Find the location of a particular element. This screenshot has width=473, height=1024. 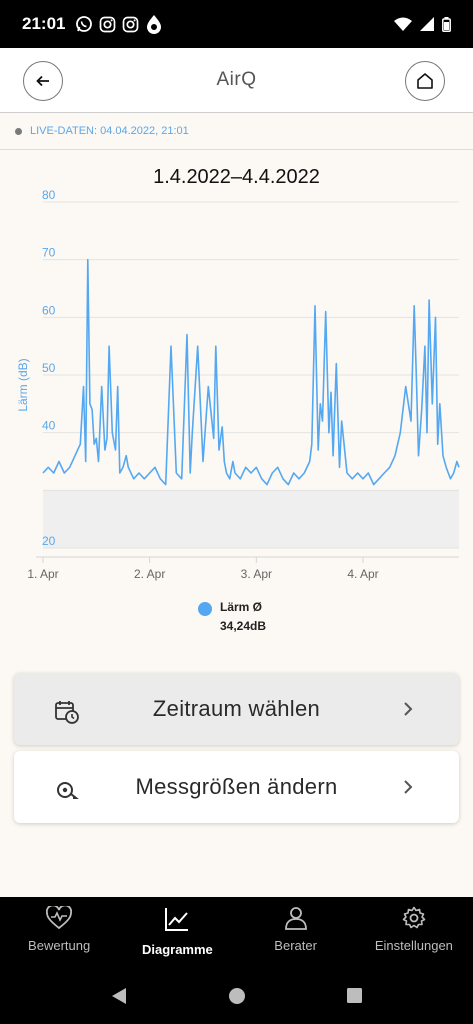

home-icon is located at coordinates (425, 81).